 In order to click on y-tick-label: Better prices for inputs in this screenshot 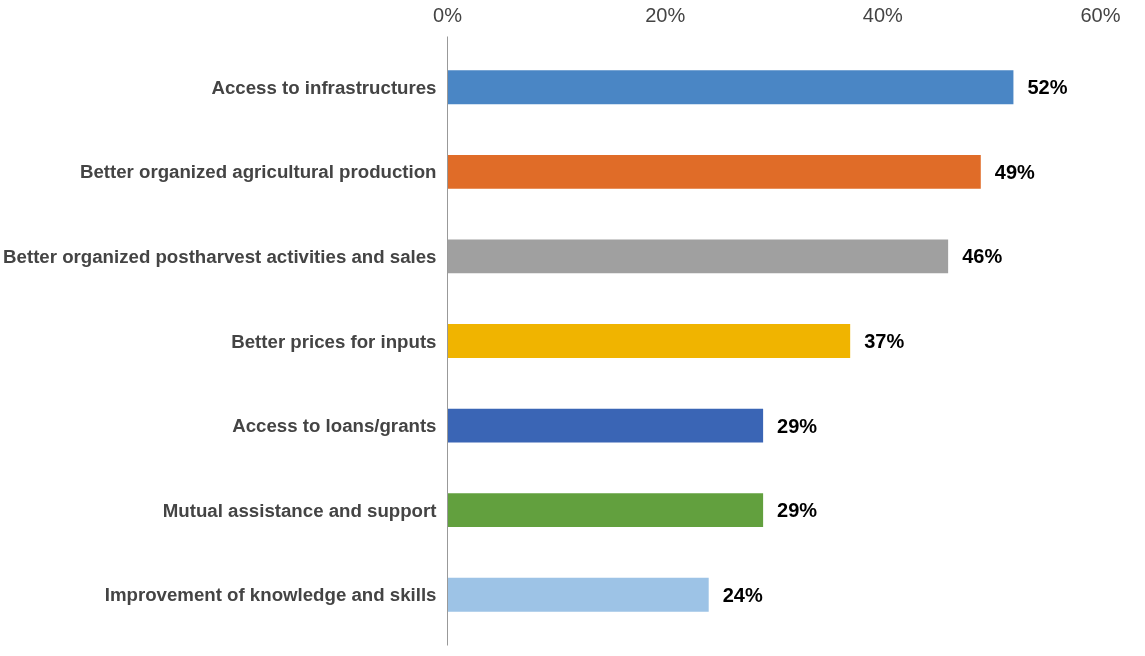, I will do `click(334, 341)`.